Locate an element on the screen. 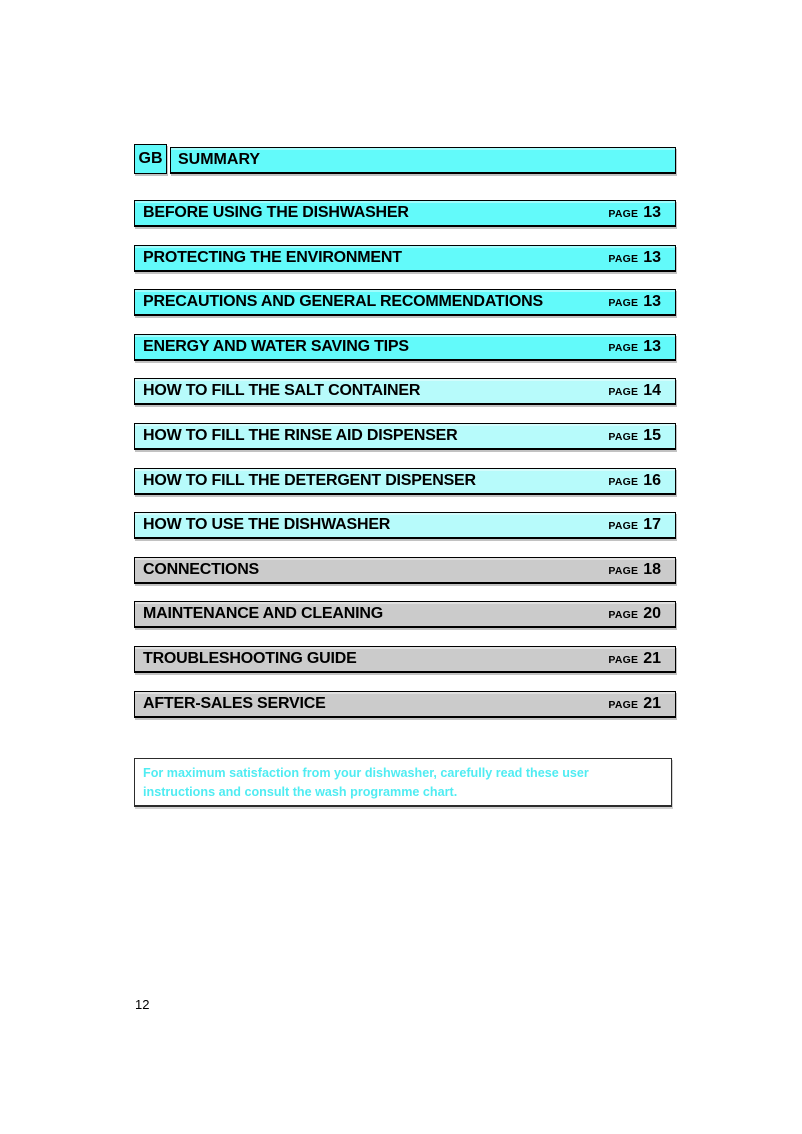 The image size is (802, 1134). toc-entry: BEFORE USING THE DISHWASHER PAGE 13 is located at coordinates (405, 213).